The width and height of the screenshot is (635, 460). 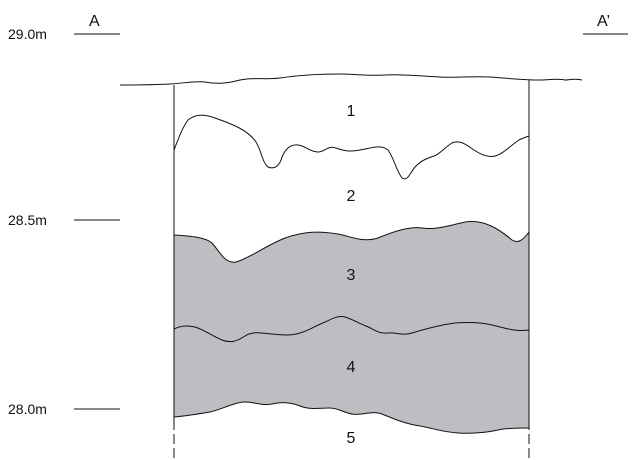 What do you see at coordinates (351, 196) in the screenshot?
I see `layer-number-2: 2` at bounding box center [351, 196].